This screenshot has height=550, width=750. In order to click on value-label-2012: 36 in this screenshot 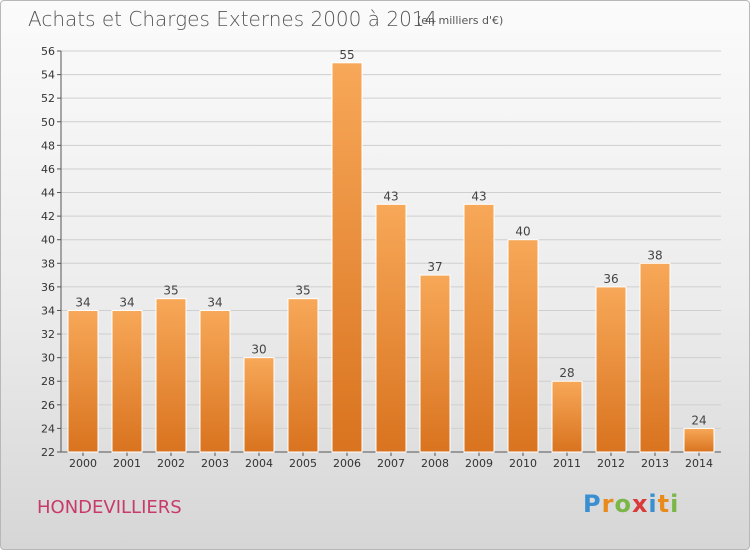, I will do `click(610, 279)`.